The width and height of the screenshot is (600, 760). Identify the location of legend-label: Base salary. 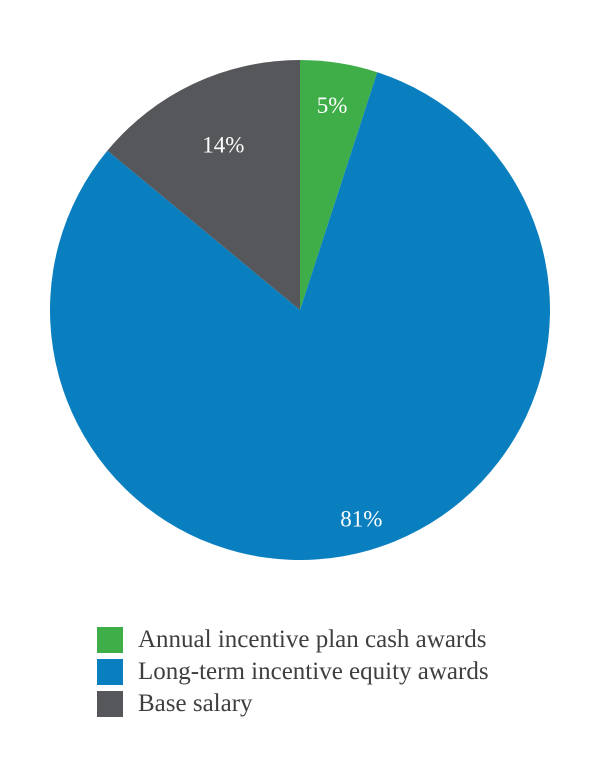
(195, 703).